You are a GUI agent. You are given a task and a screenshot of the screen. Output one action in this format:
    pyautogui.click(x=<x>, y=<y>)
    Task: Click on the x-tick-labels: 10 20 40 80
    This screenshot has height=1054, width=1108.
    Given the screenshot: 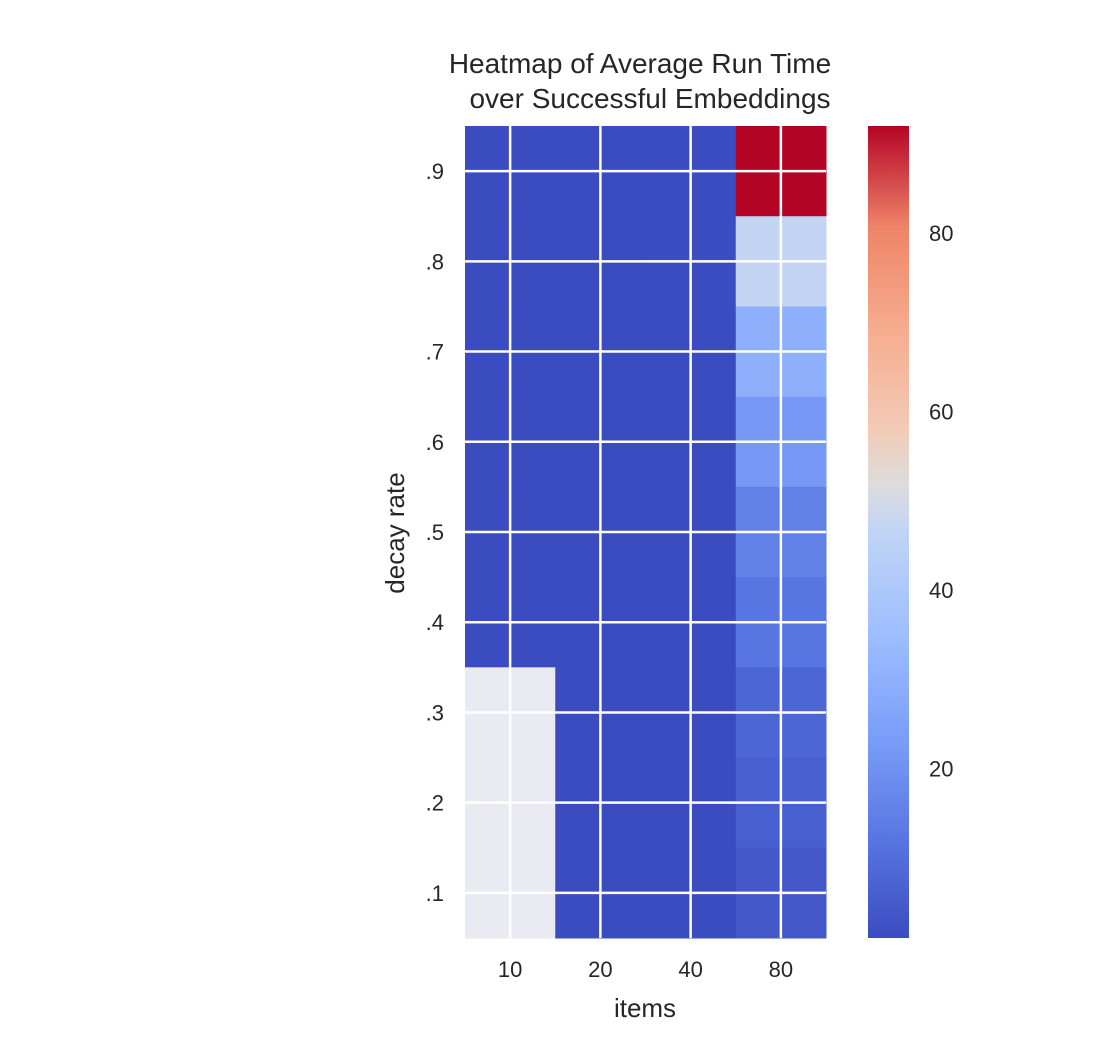 What is the action you would take?
    pyautogui.click(x=645, y=969)
    